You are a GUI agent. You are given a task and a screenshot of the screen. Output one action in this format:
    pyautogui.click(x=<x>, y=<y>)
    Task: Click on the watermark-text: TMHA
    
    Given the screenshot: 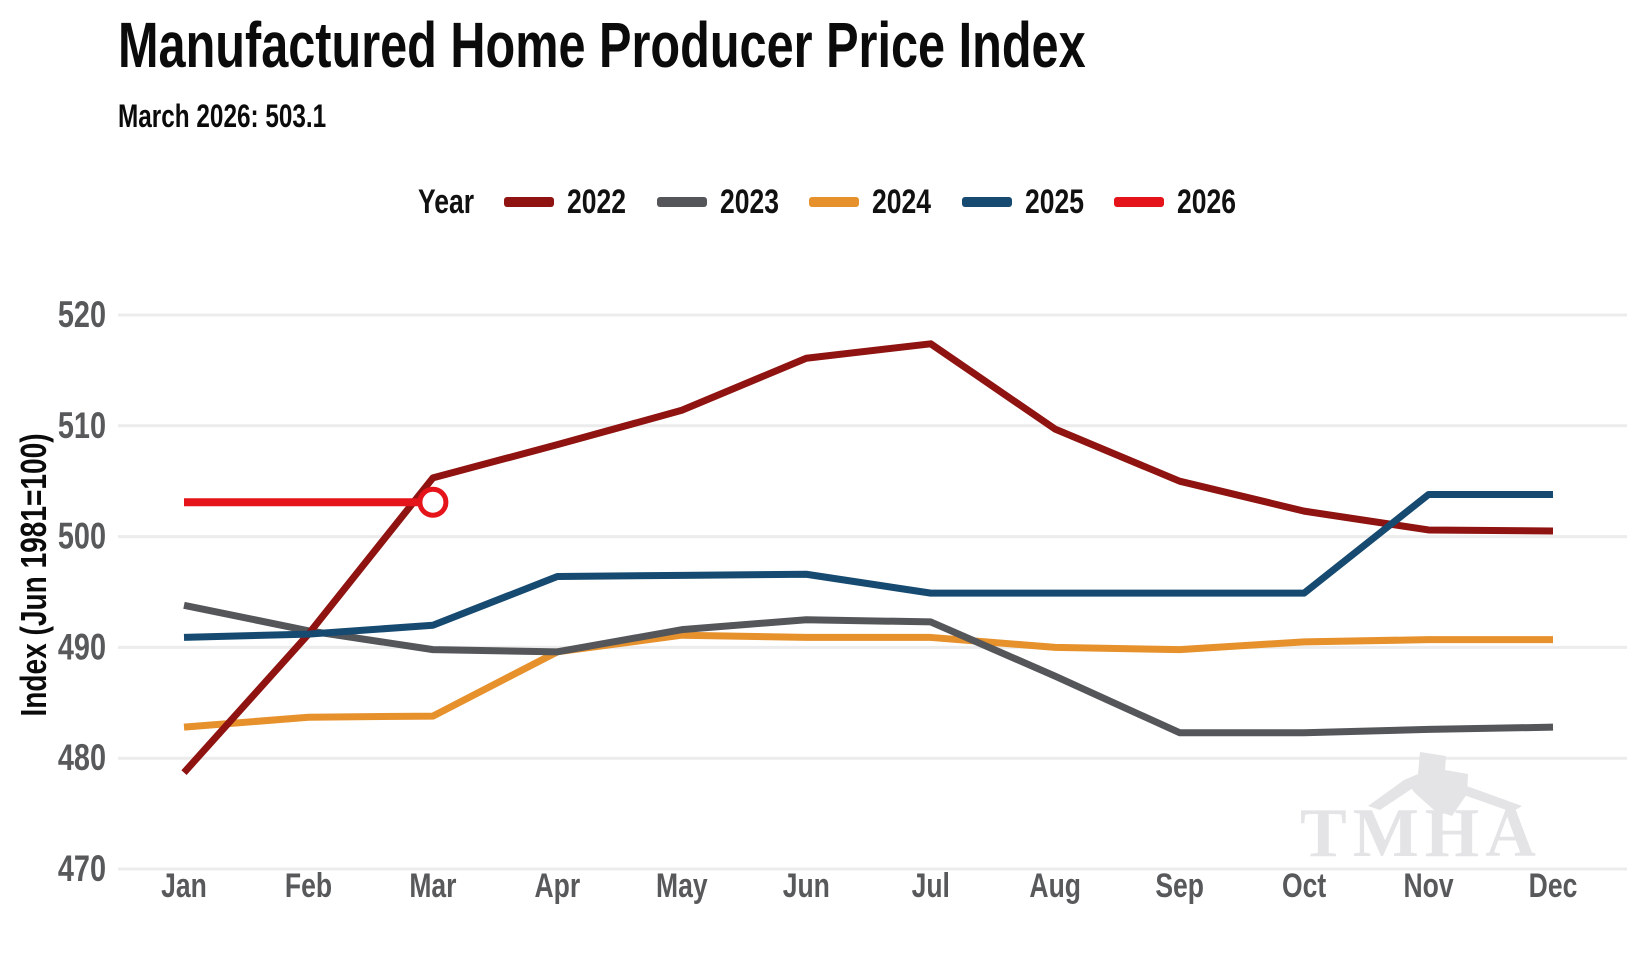 What is the action you would take?
    pyautogui.click(x=1421, y=833)
    